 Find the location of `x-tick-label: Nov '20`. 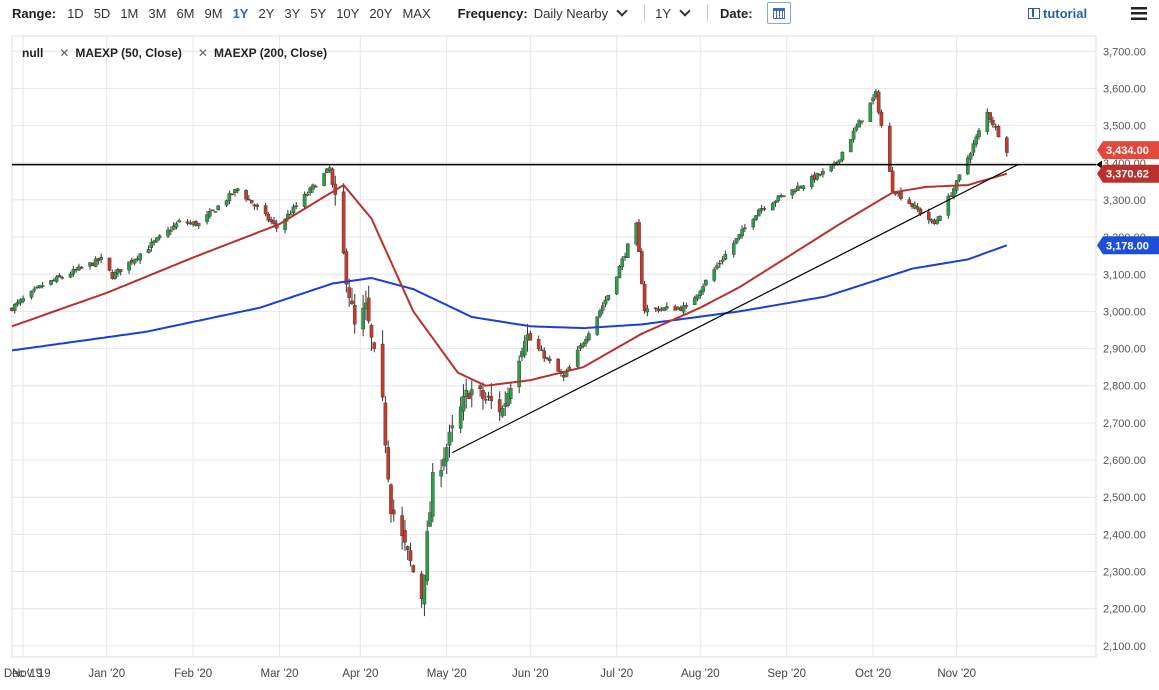

x-tick-label: Nov '20 is located at coordinates (956, 674).